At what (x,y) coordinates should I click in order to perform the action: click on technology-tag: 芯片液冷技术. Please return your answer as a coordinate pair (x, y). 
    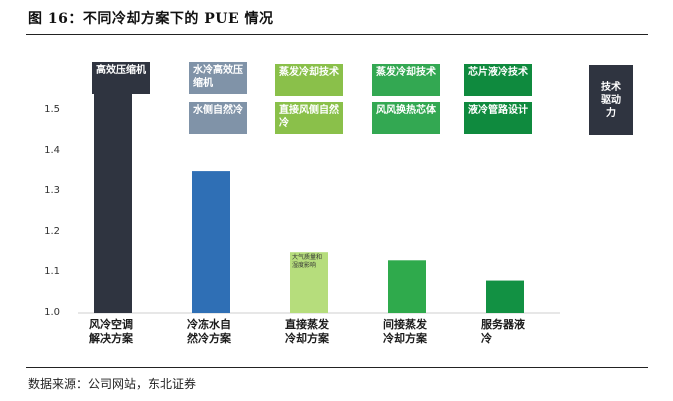
    Looking at the image, I should click on (498, 80).